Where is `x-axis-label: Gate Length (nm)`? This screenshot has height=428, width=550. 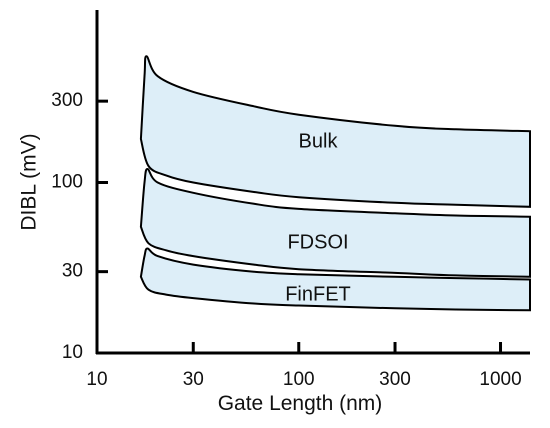
x-axis-label: Gate Length (nm) is located at coordinates (300, 403).